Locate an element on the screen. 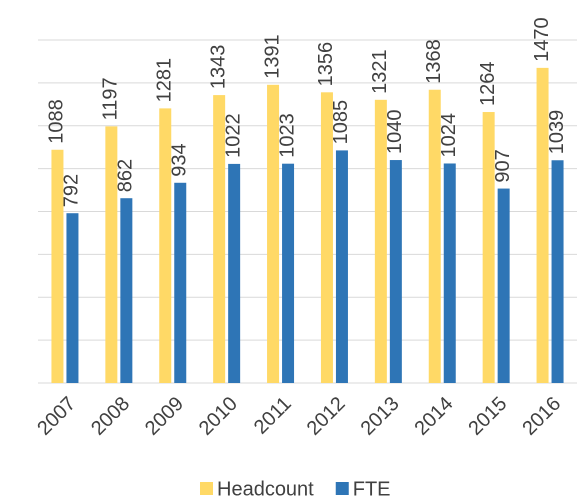 The height and width of the screenshot is (502, 577). data-label: 907 is located at coordinates (503, 165).